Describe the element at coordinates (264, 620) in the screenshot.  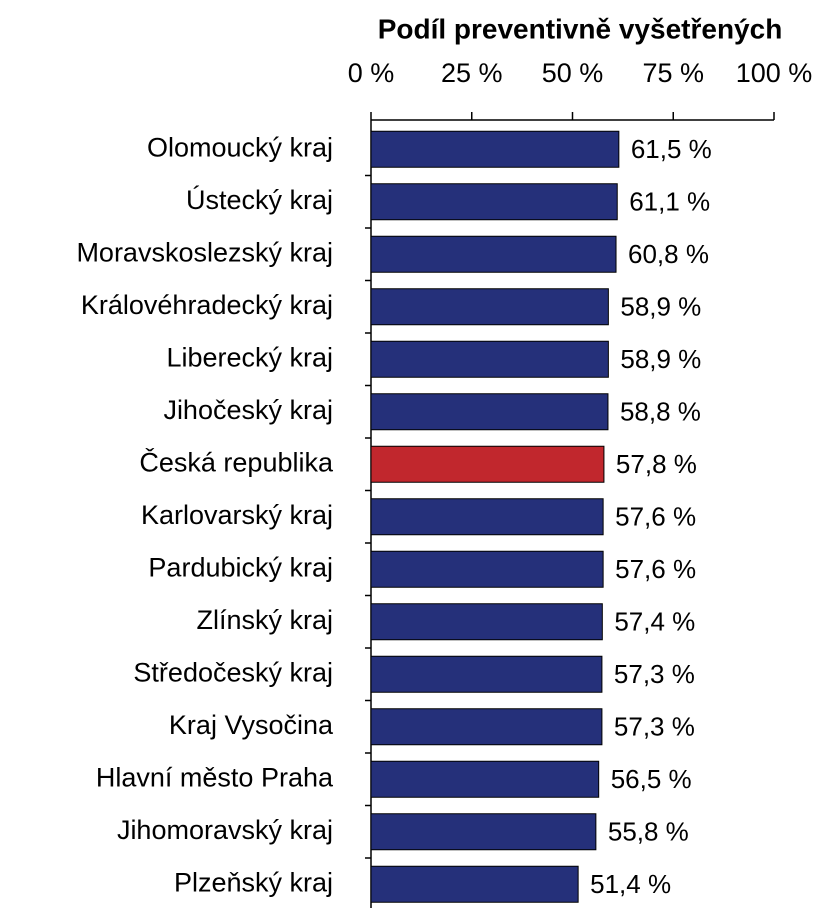
I see `y-tick-label: Zlínský kraj` at that location.